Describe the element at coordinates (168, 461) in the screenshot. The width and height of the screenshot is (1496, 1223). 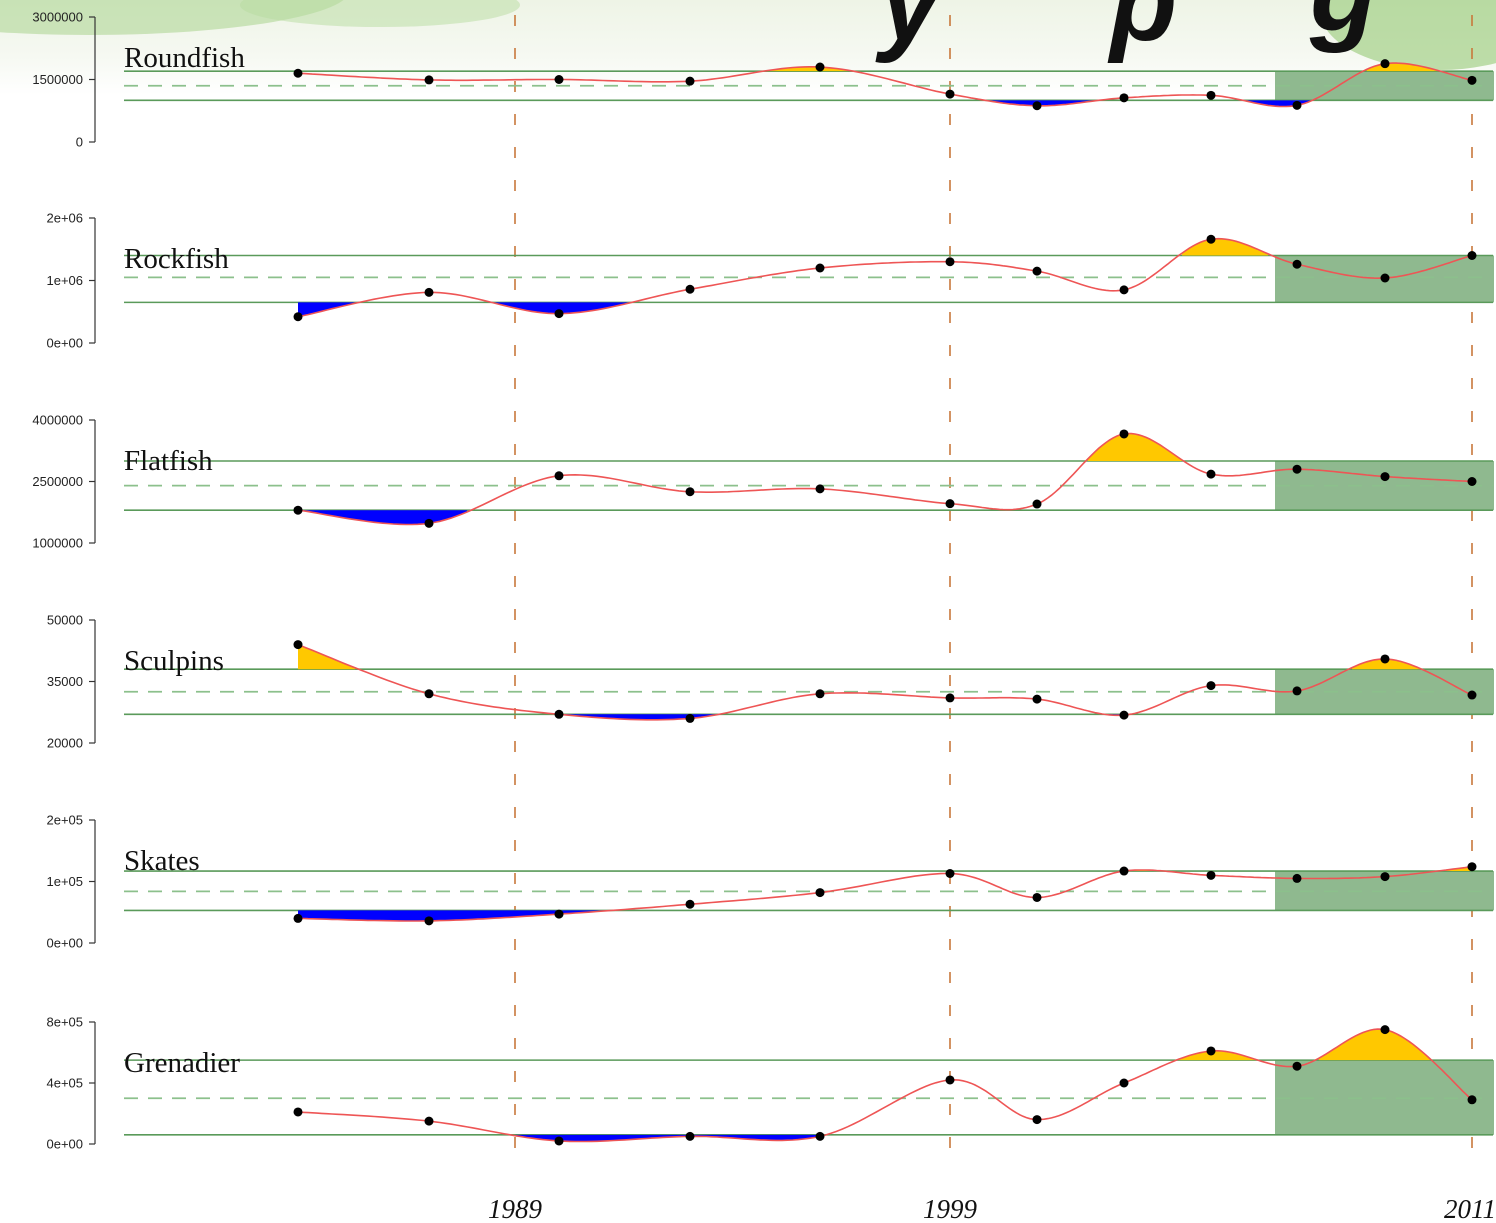
I see `panel-title: Flatfish` at that location.